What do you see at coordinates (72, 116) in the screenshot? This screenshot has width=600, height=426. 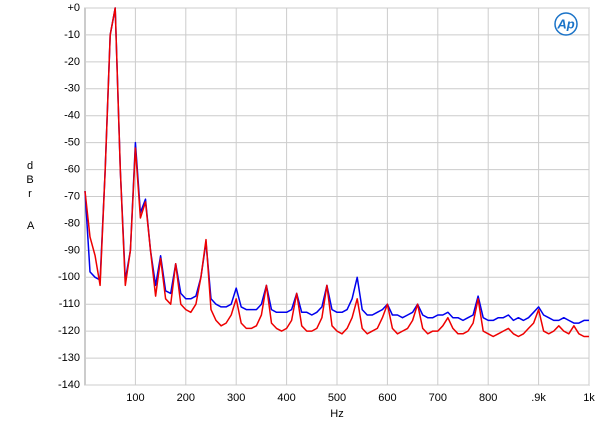 I see `y-tick-label: -40` at bounding box center [72, 116].